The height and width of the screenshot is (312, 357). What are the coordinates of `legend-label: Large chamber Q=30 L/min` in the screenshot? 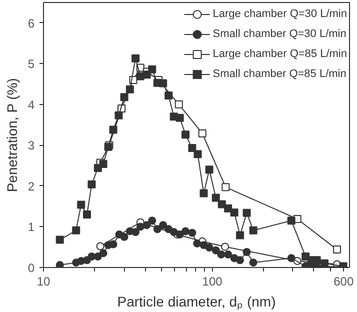 It's located at (279, 14).